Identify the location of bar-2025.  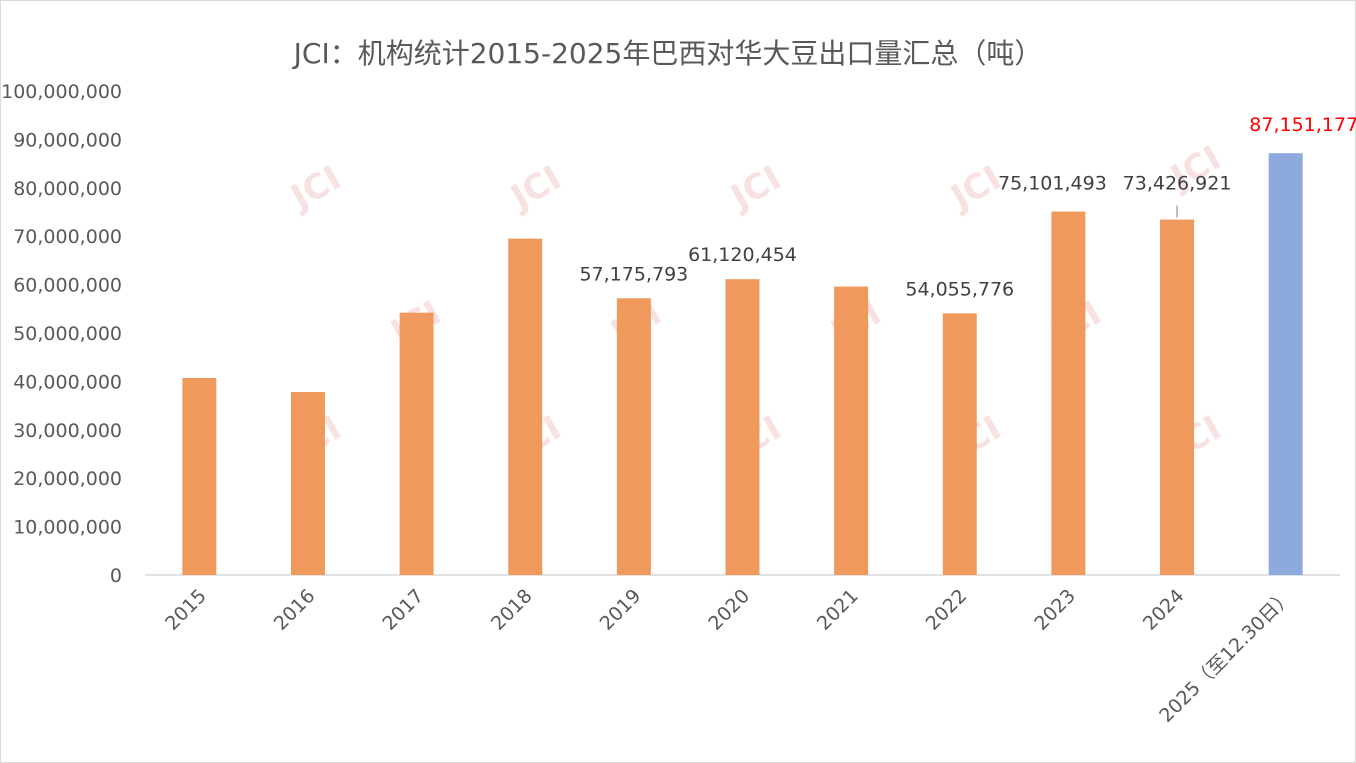
(1285, 364).